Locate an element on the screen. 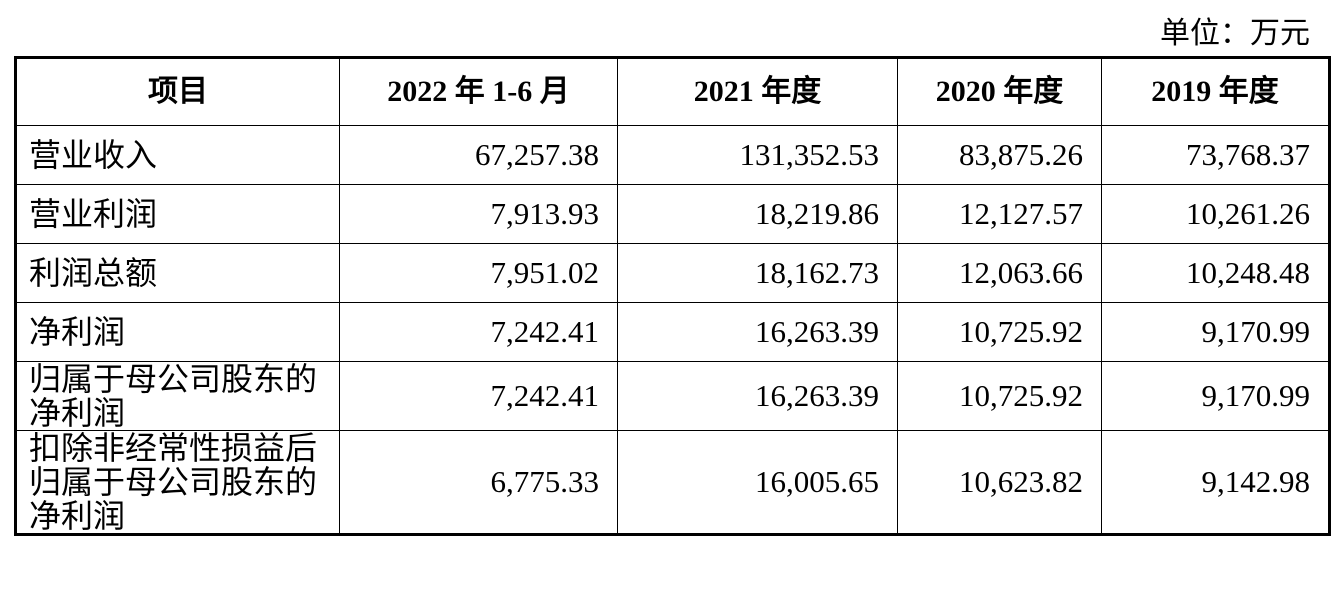 This screenshot has width=1342, height=594. value-cell: 12,127.57 is located at coordinates (999, 214).